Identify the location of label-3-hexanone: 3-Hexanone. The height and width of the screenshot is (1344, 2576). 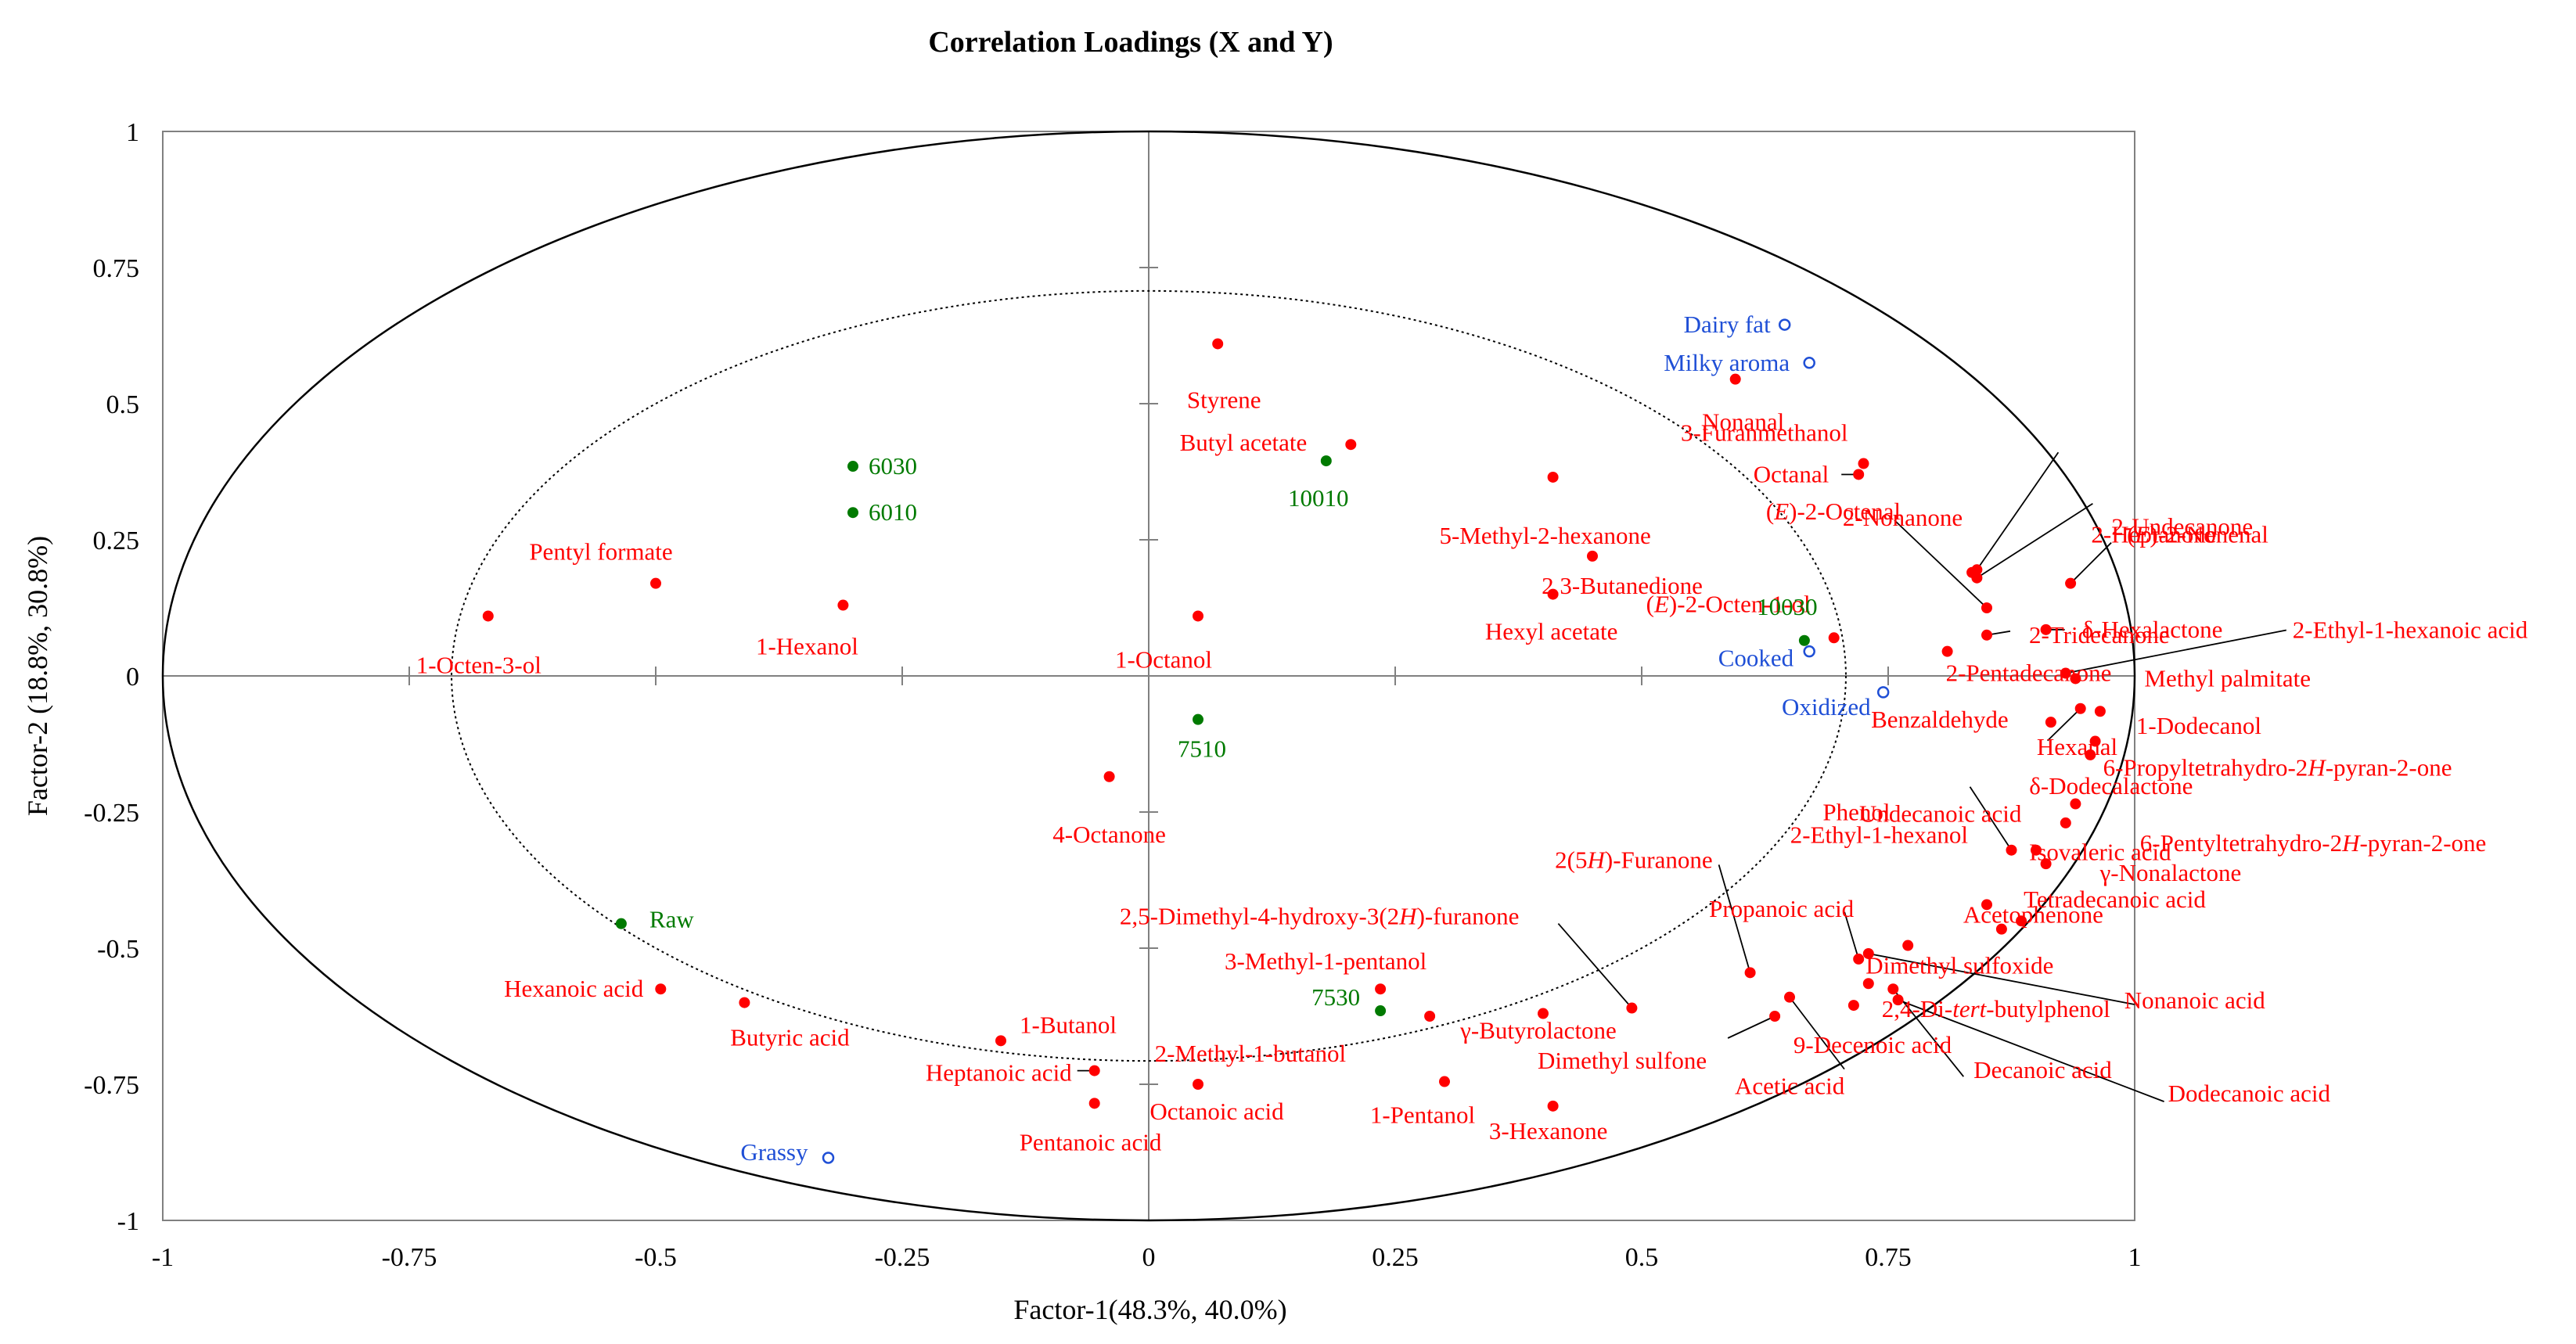
(1549, 1131).